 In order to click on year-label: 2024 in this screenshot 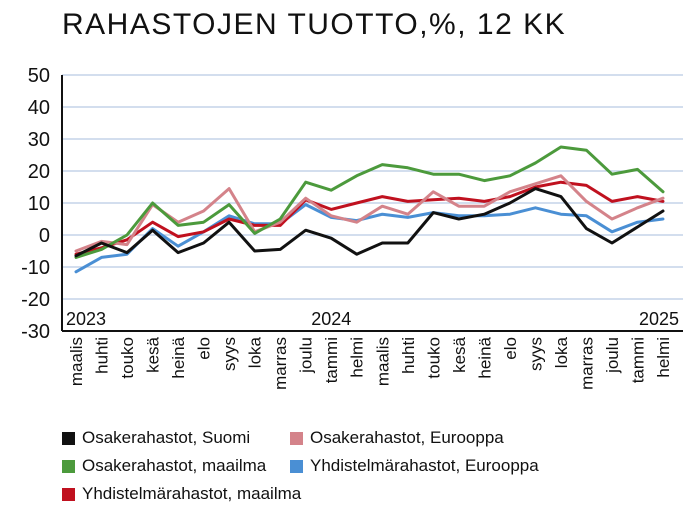, I will do `click(331, 319)`.